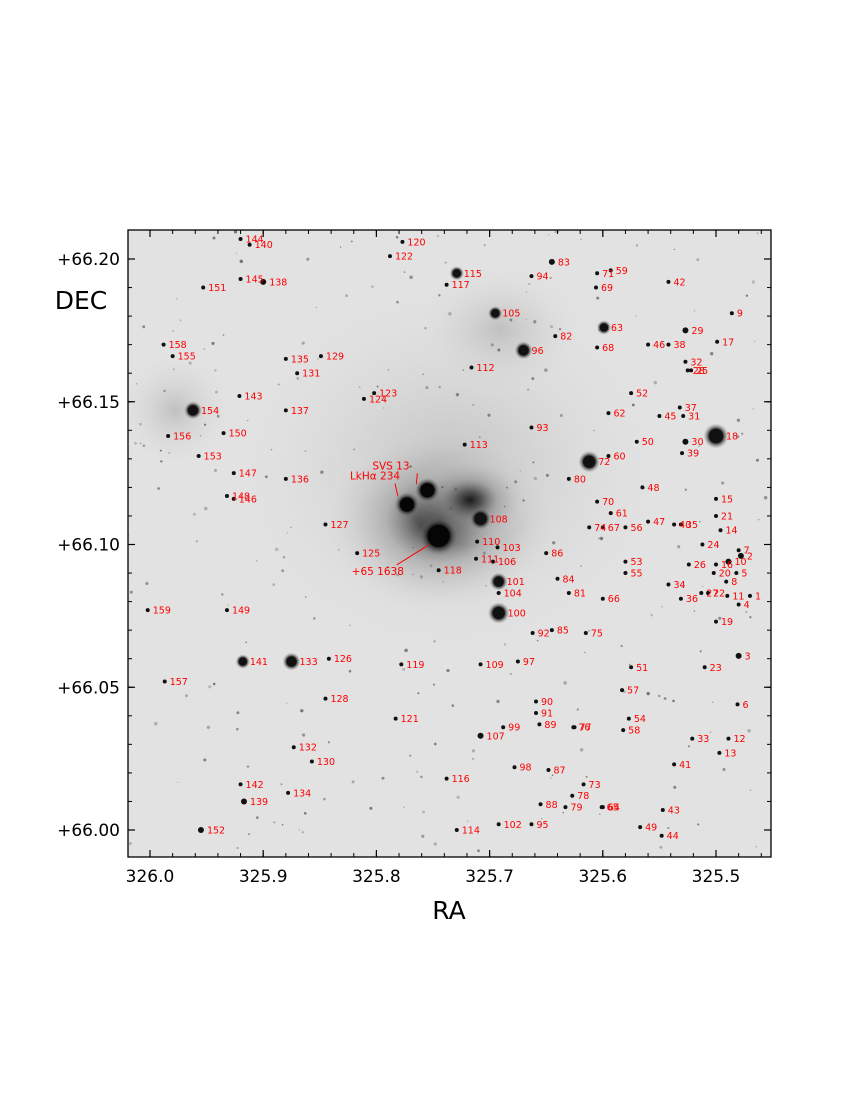  Describe the element at coordinates (339, 699) in the screenshot. I see `star-label-128: 128` at that location.